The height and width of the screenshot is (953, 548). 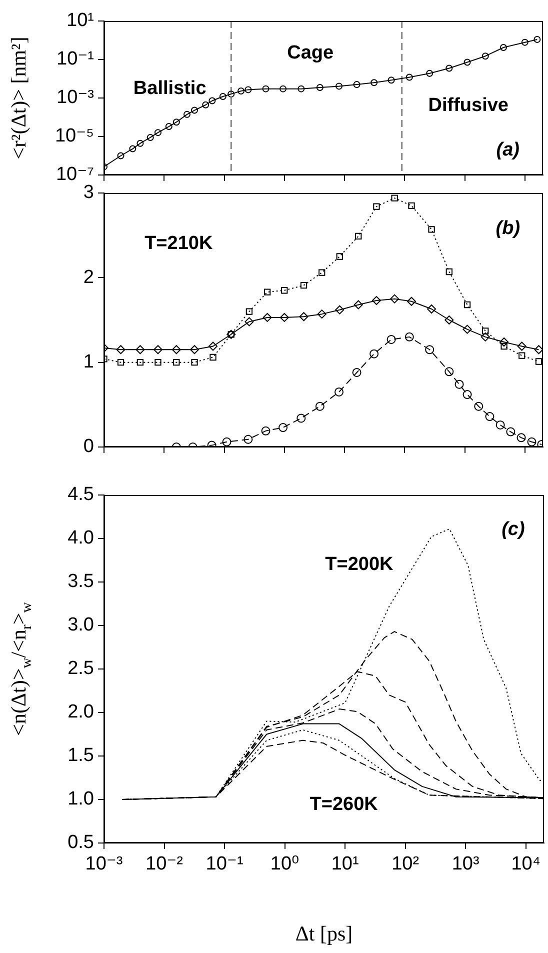 I want to click on annotation: (c), so click(x=513, y=529).